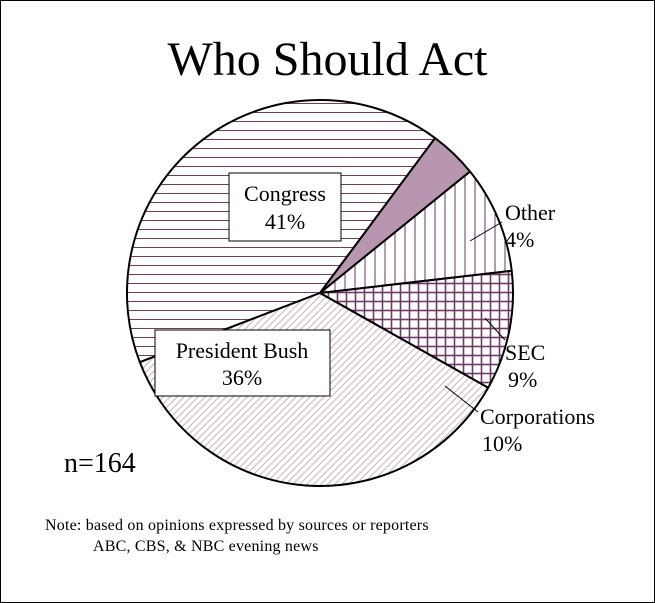 The height and width of the screenshot is (603, 655). What do you see at coordinates (502, 443) in the screenshot?
I see `corporations-pct: 10%` at bounding box center [502, 443].